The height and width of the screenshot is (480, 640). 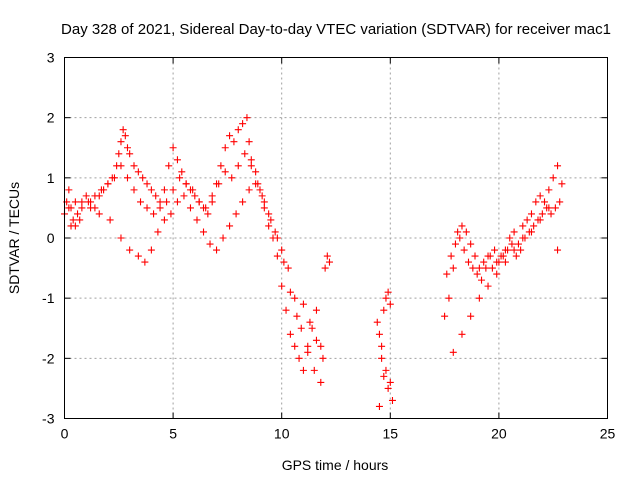 I want to click on y-tick-label: -3, so click(x=48, y=419).